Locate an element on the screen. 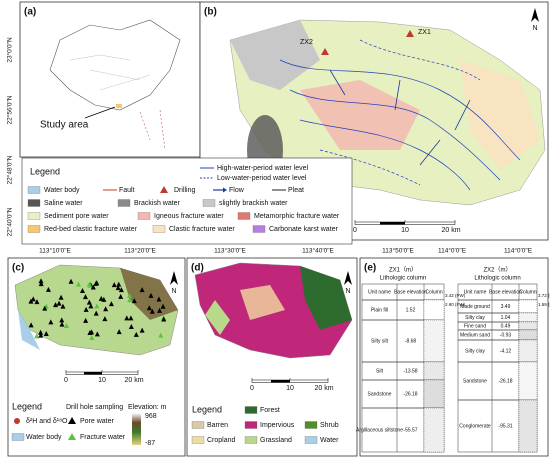  unit-name: Medium sand is located at coordinates (475, 335).